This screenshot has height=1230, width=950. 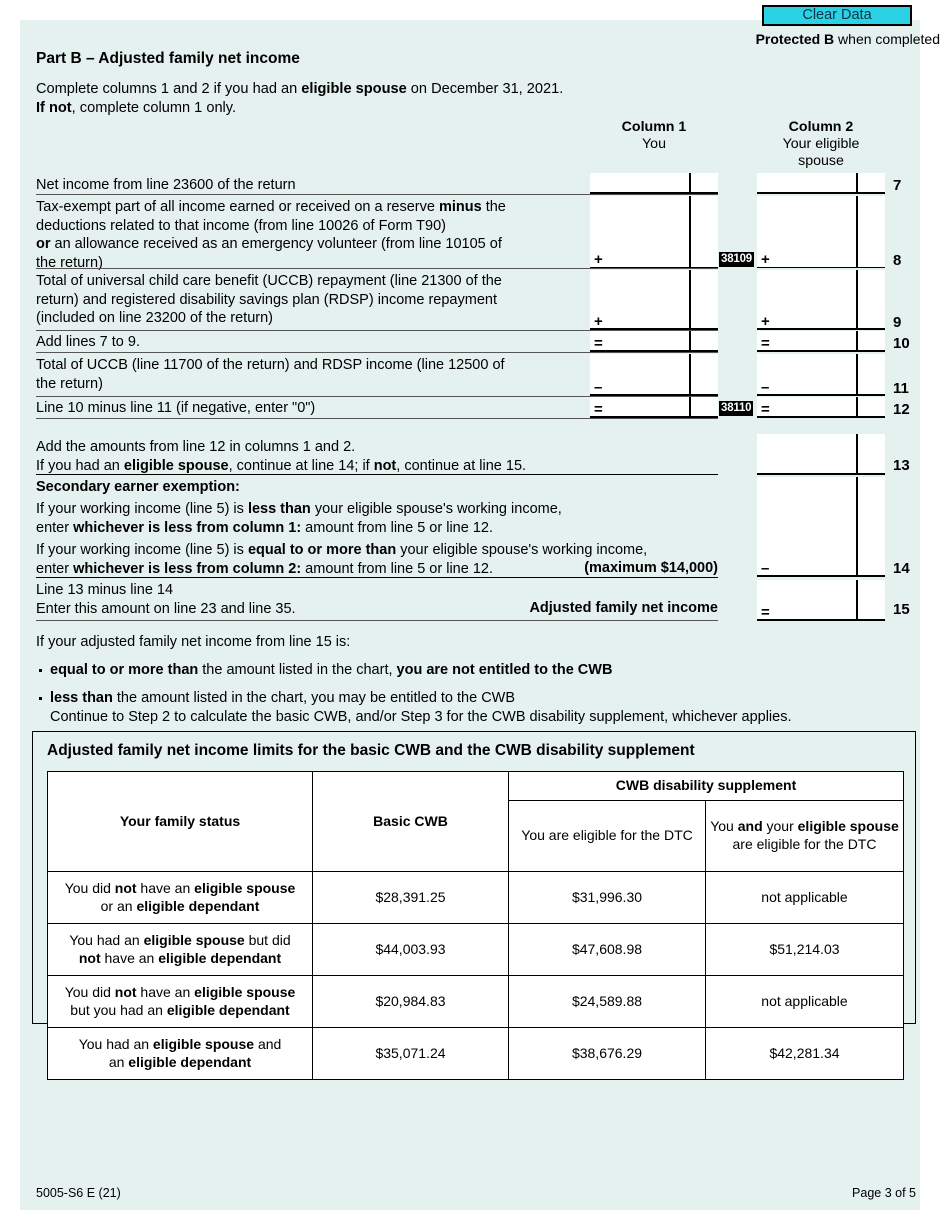 I want to click on line-8-t3a: or, so click(x=43, y=244).